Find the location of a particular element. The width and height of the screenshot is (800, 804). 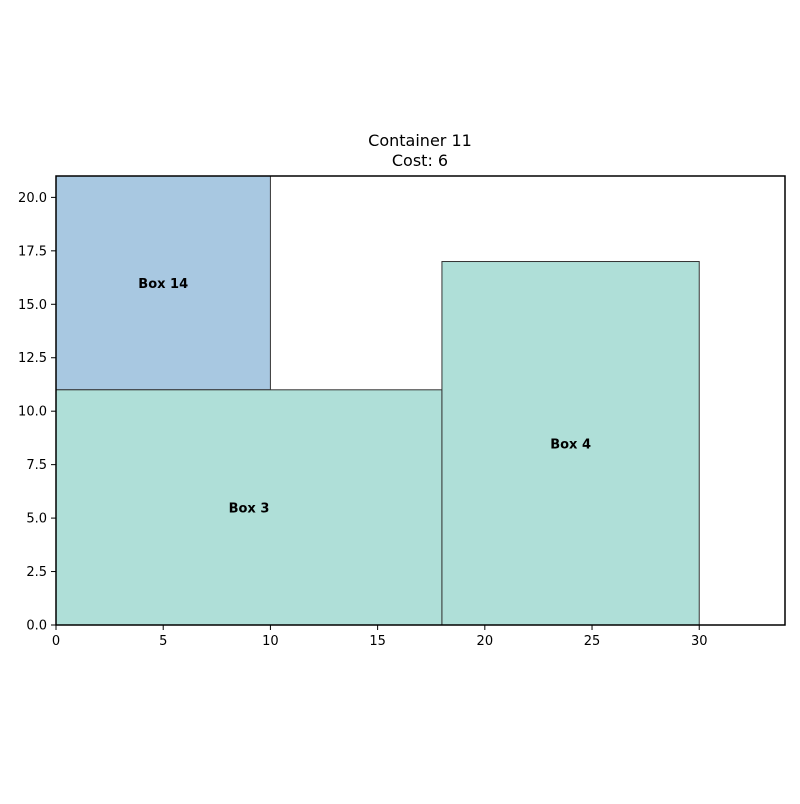

chart-subtitle: Cost: 6 is located at coordinates (420, 160).